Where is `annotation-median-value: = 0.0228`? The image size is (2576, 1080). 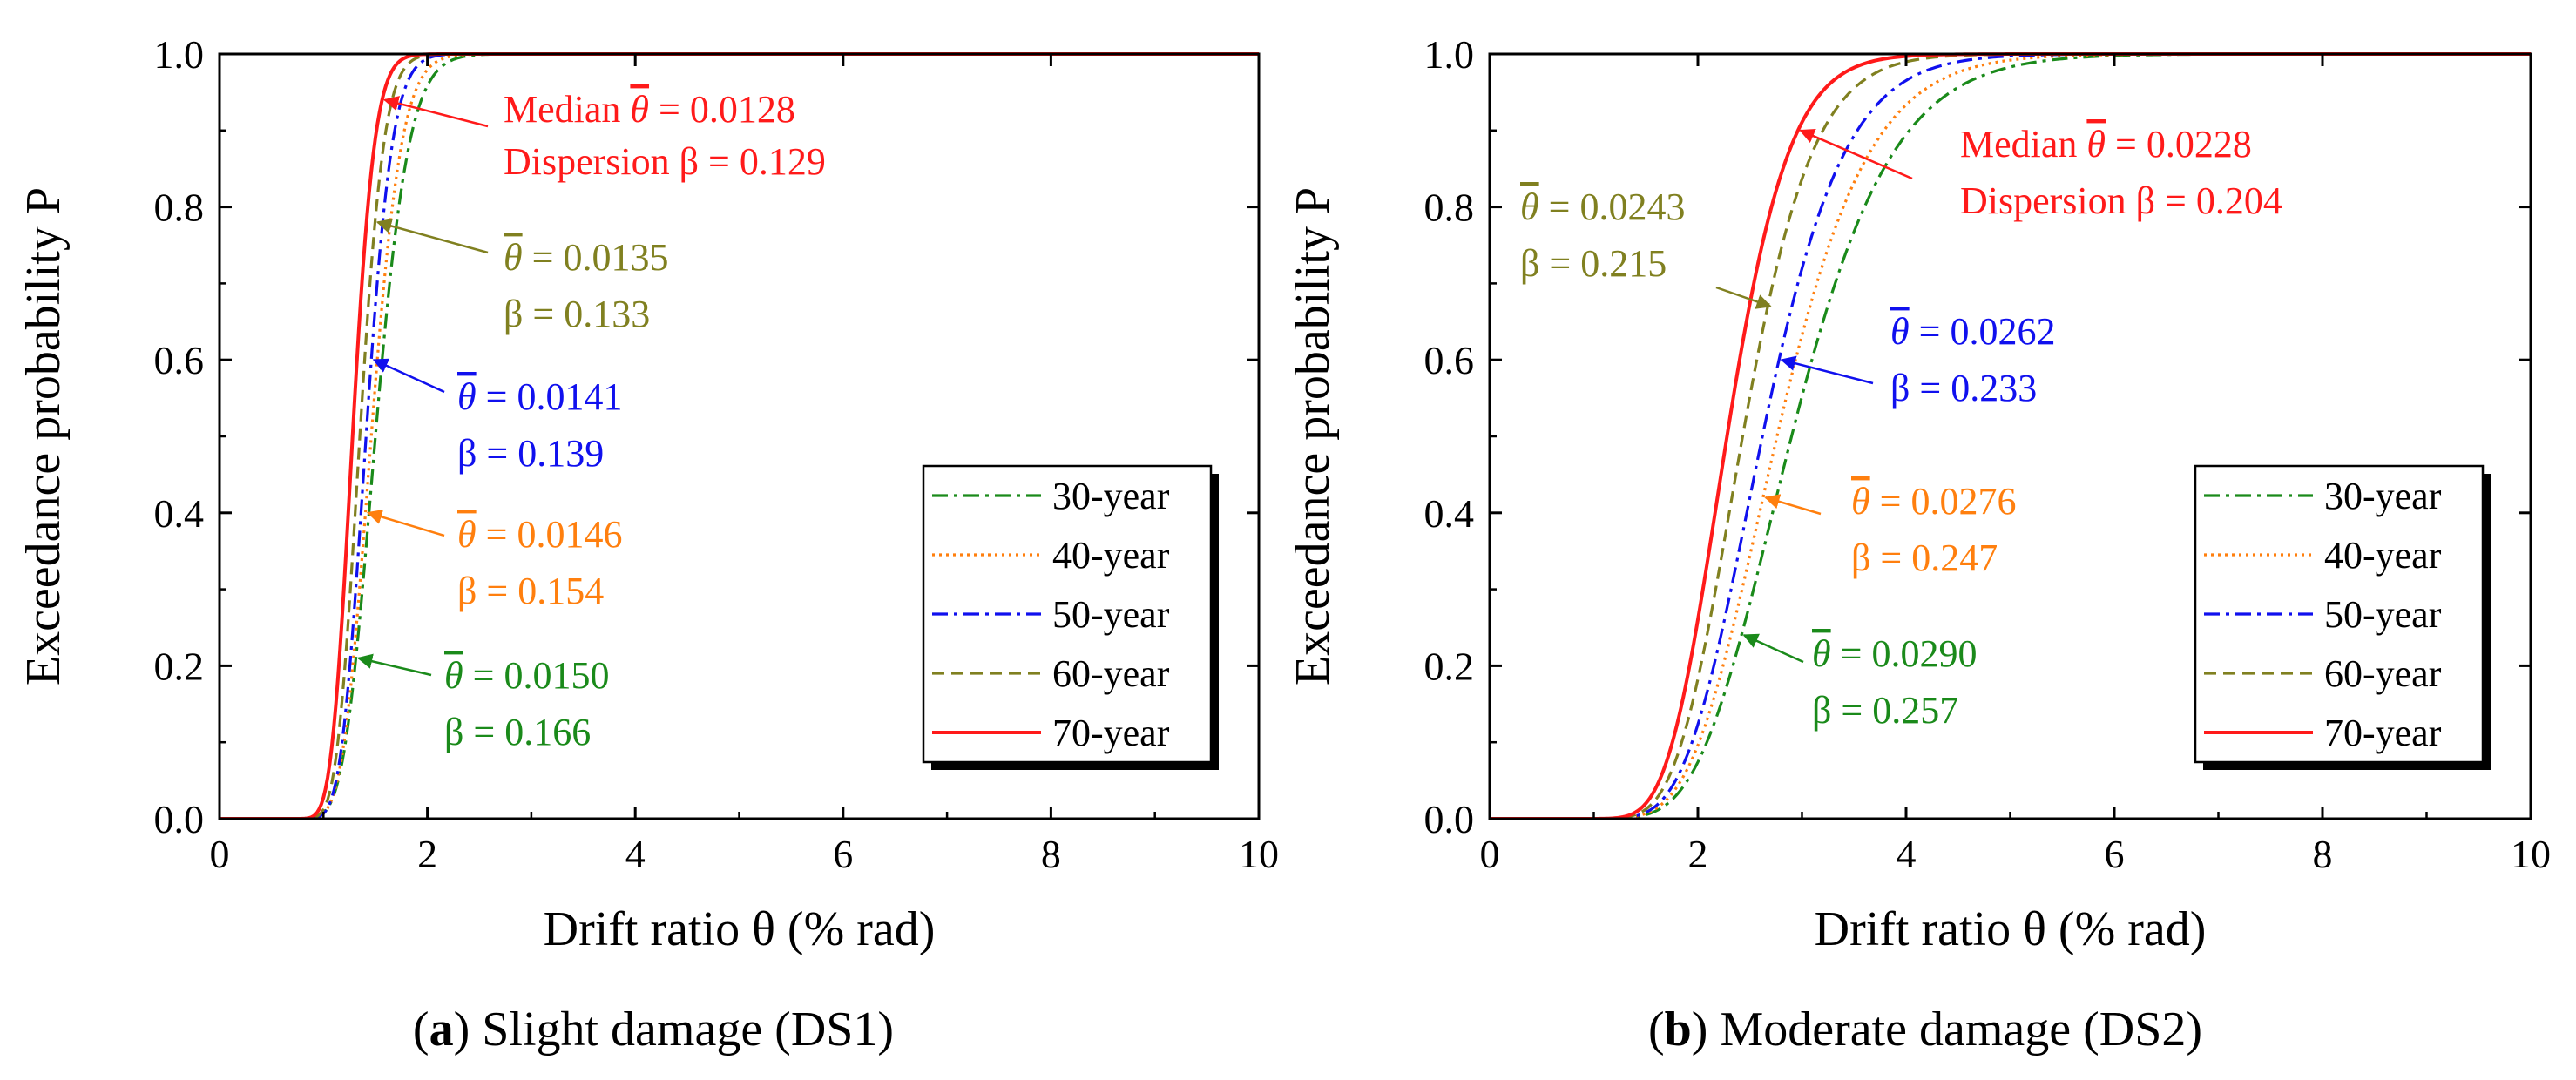 annotation-median-value: = 0.0228 is located at coordinates (2179, 144).